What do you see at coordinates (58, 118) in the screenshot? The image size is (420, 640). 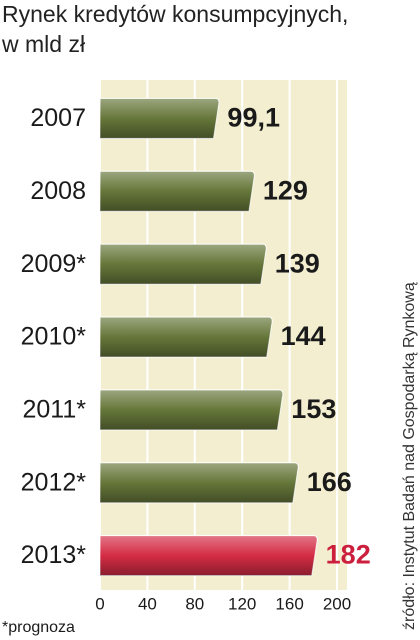 I see `y-tick-label: 2007` at bounding box center [58, 118].